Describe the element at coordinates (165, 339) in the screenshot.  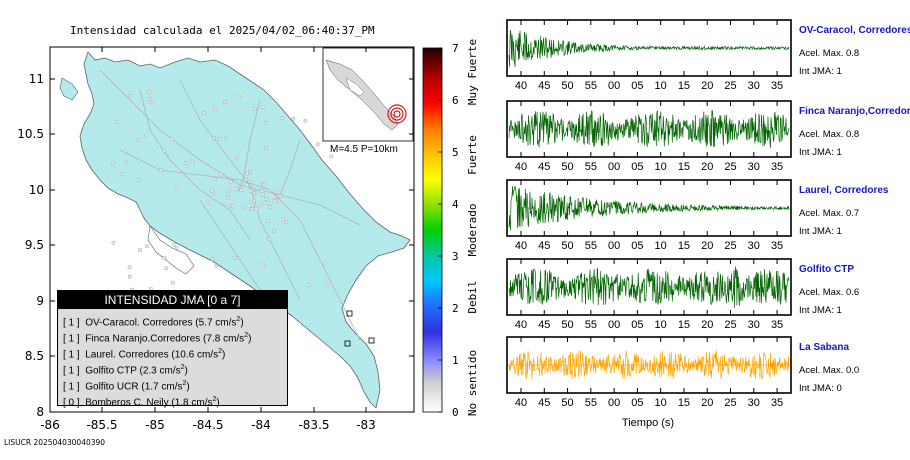
I see `legend-row-text: Finca Naranjo.Corredores (7.8 cm/s` at that location.